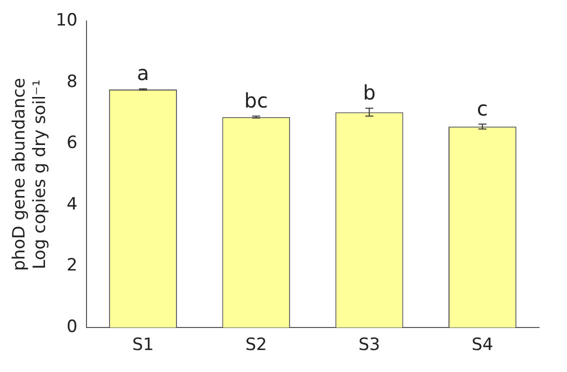 This screenshot has width=567, height=372. Describe the element at coordinates (72, 204) in the screenshot. I see `y-tick-label: 4` at that location.